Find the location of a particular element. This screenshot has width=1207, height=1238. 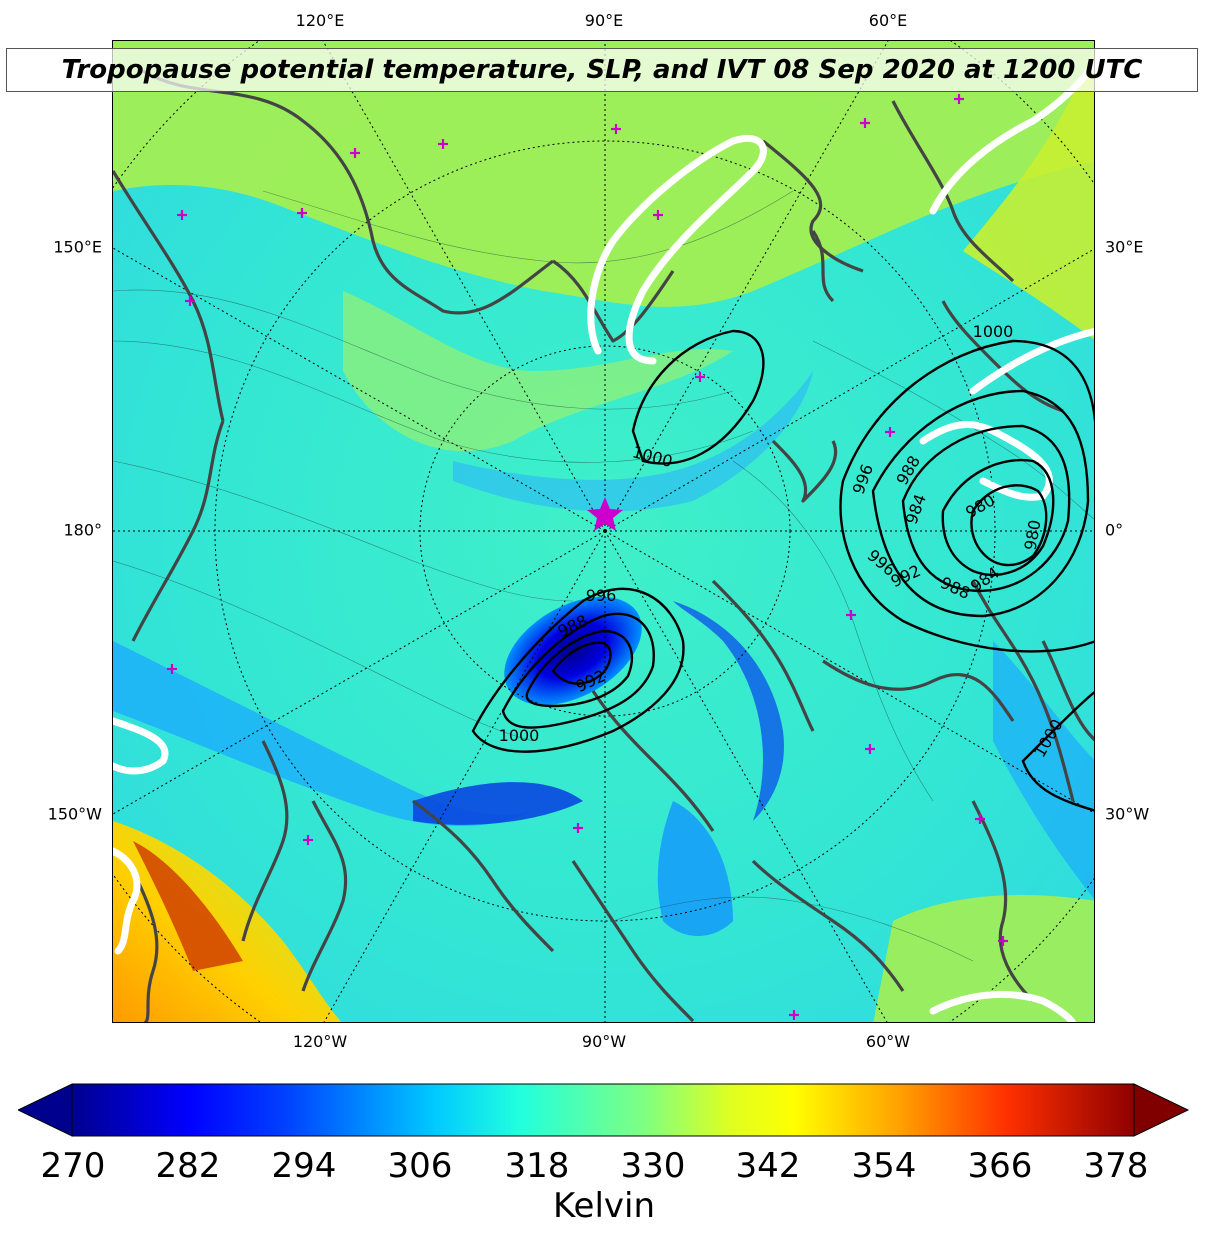

colorbar-body is located at coordinates (603, 1110).